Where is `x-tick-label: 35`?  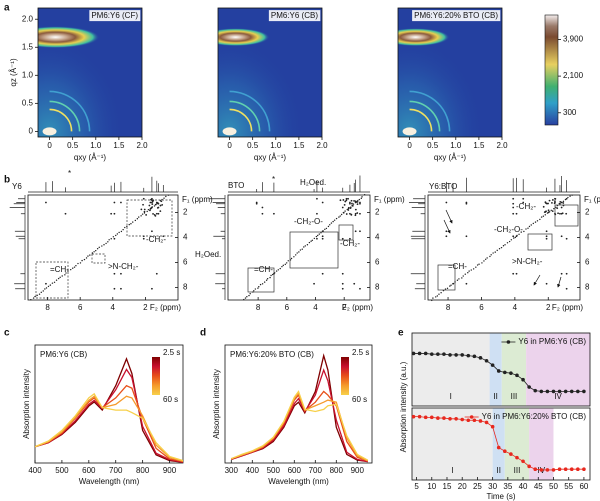
x-tick-label: 35 is located at coordinates (507, 486).